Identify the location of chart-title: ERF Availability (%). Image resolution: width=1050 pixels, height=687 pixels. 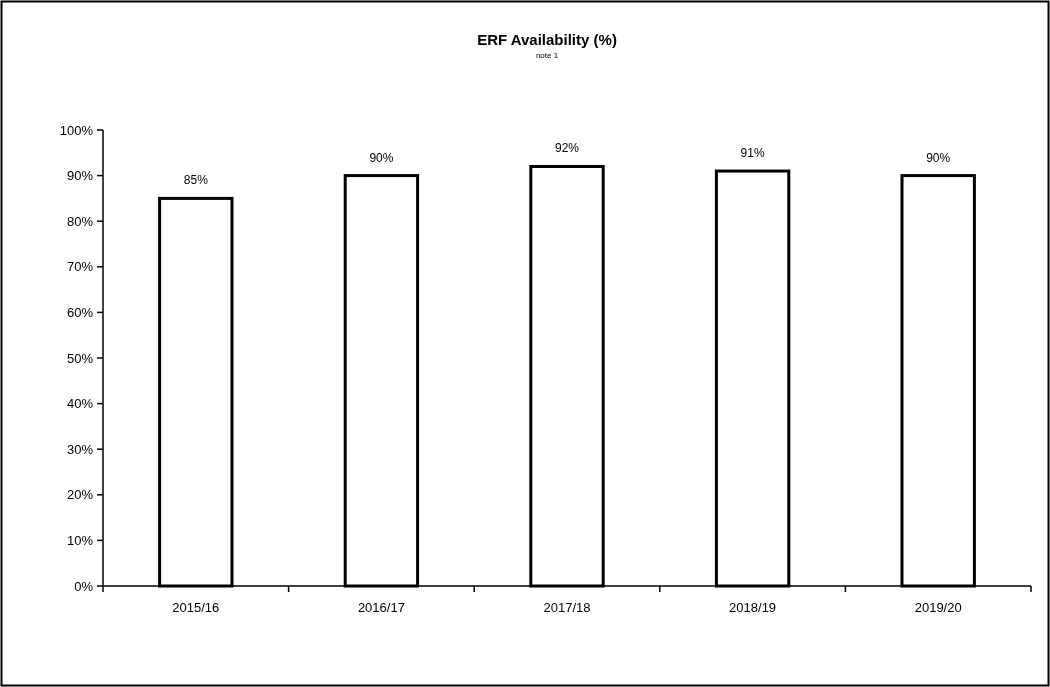
(547, 39).